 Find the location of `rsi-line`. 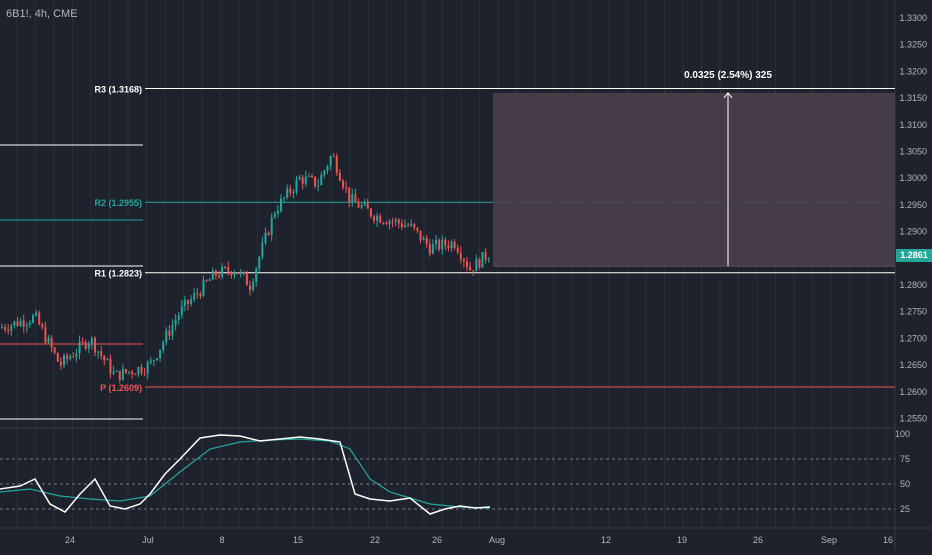

rsi-line is located at coordinates (245, 474).